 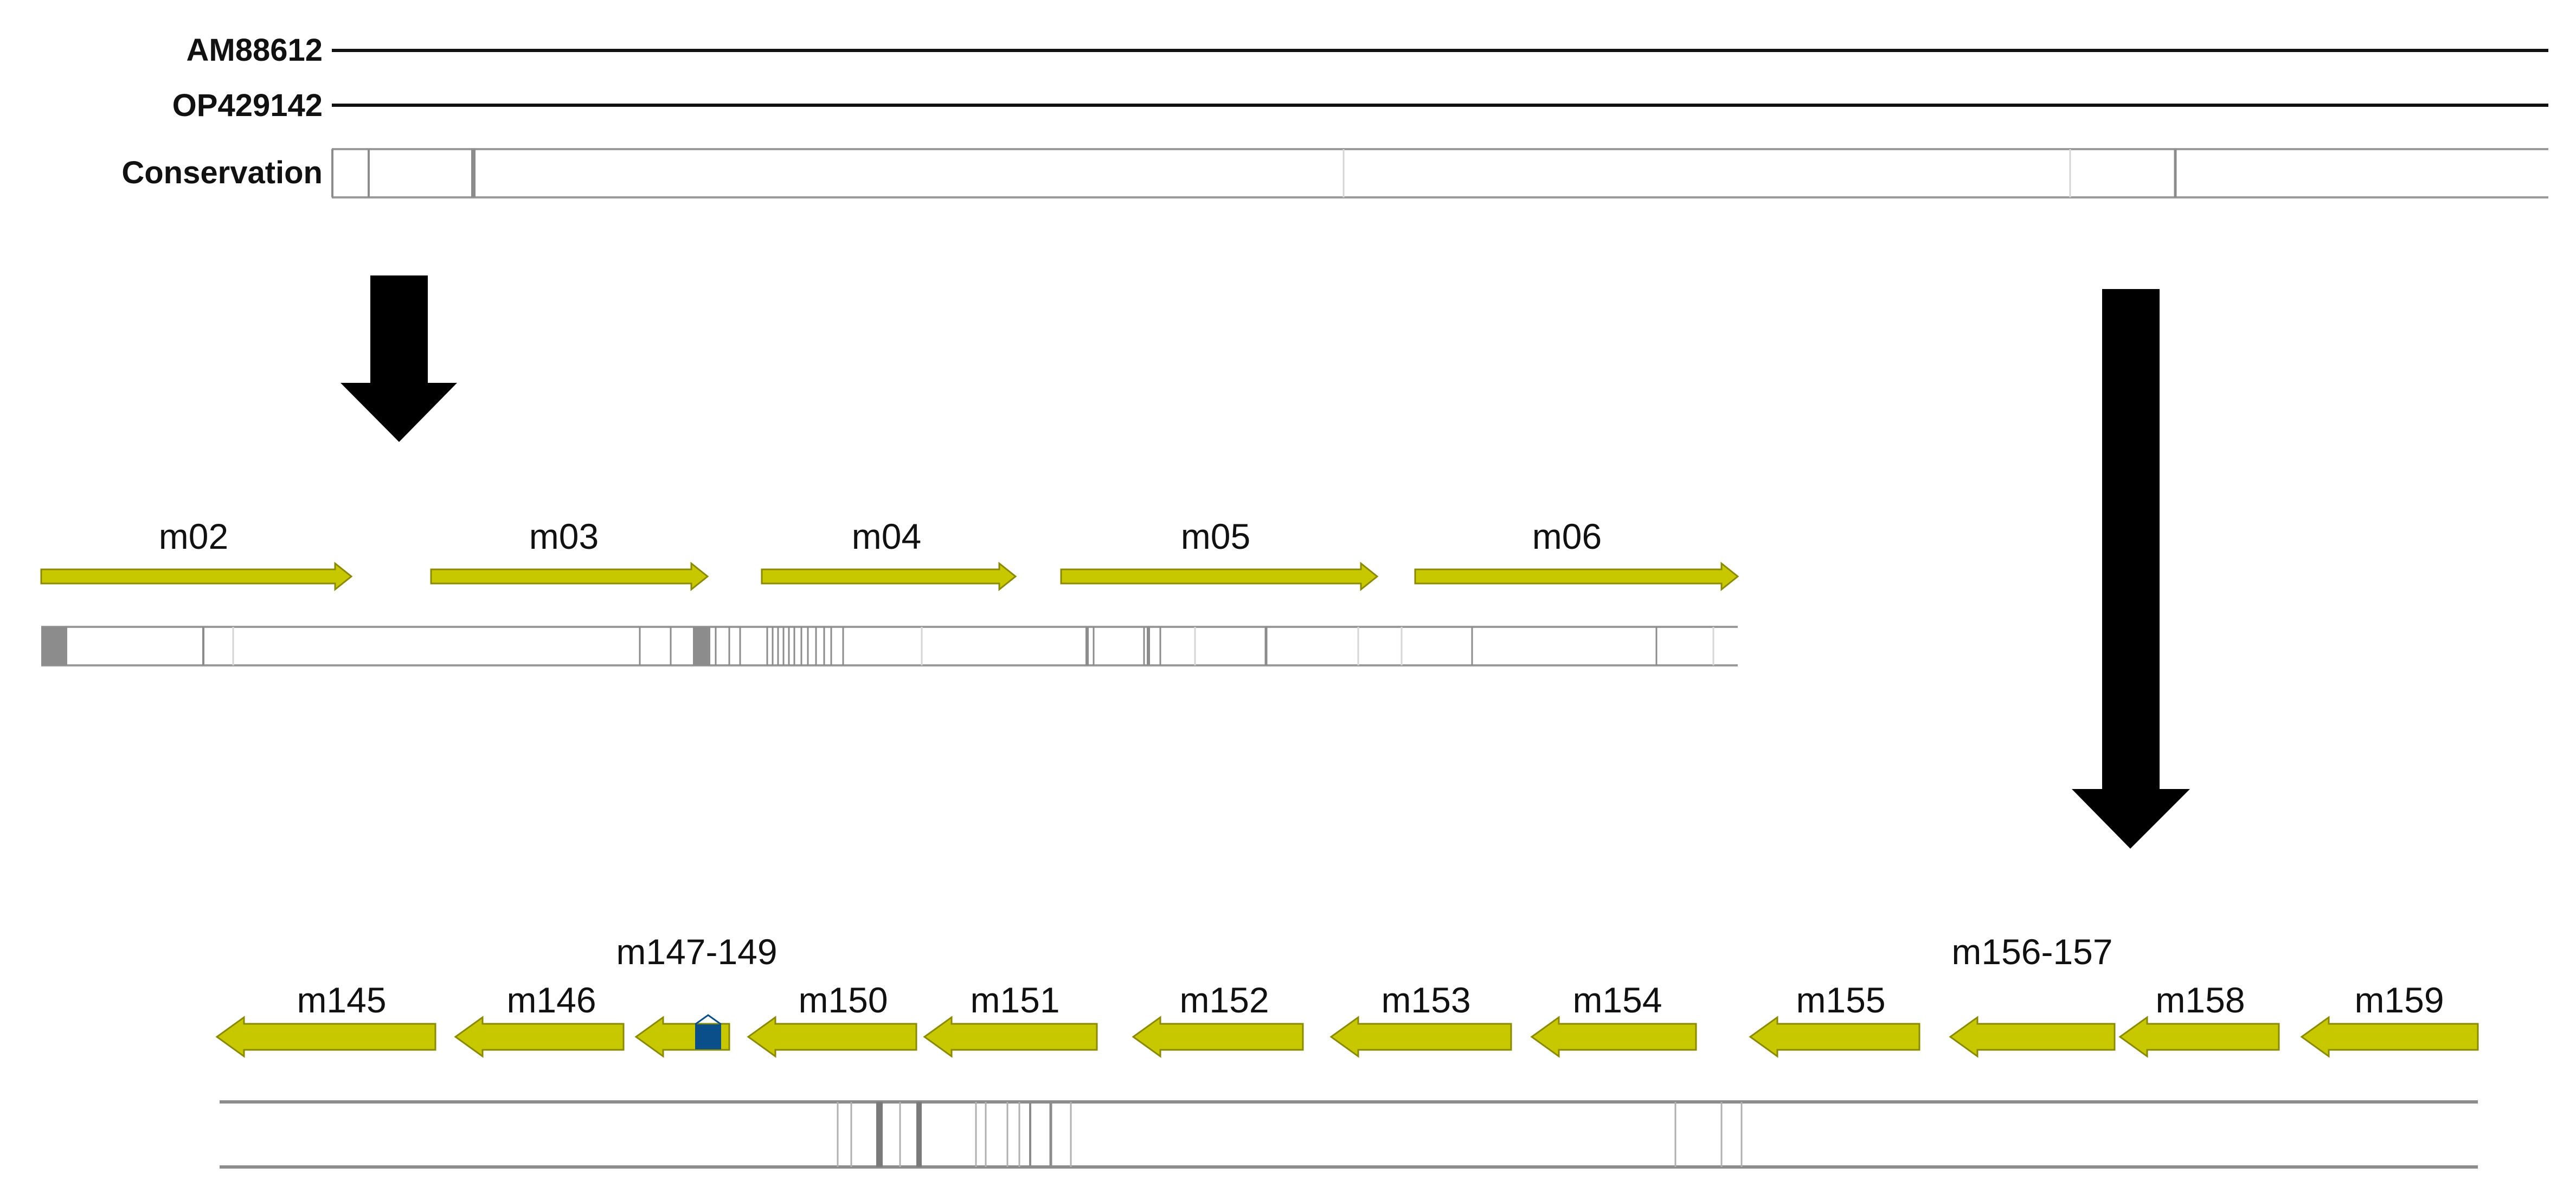 I want to click on gene-label: m06, so click(x=1567, y=536).